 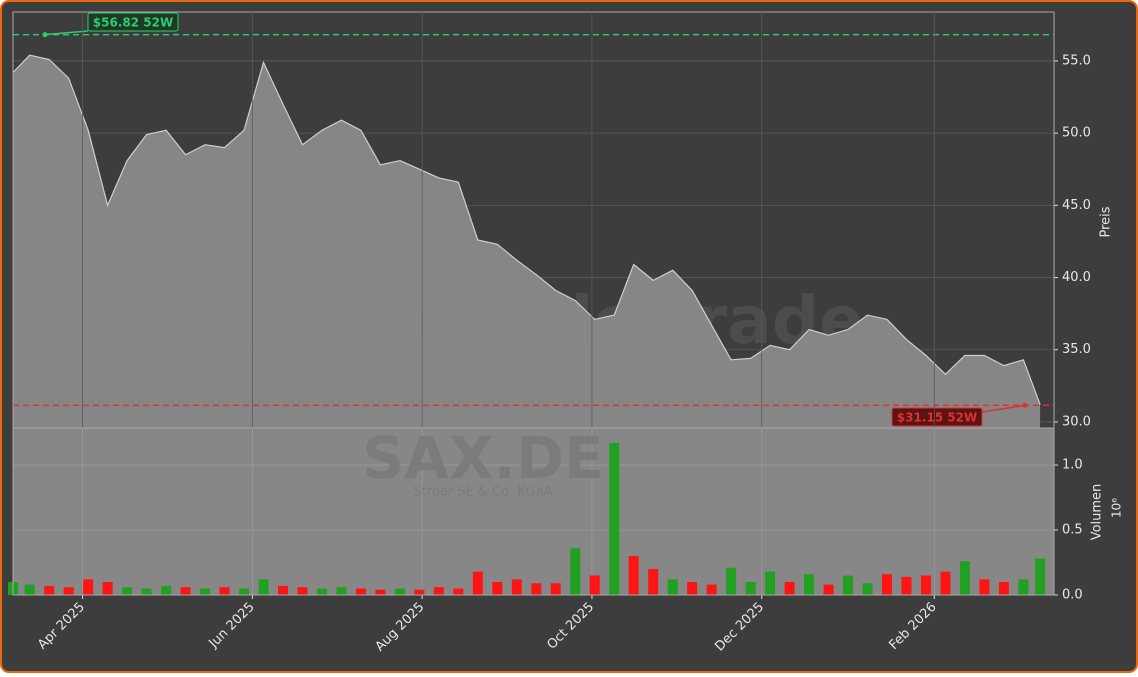 I want to click on watermark-ticker: SAX.DE, so click(x=482, y=458).